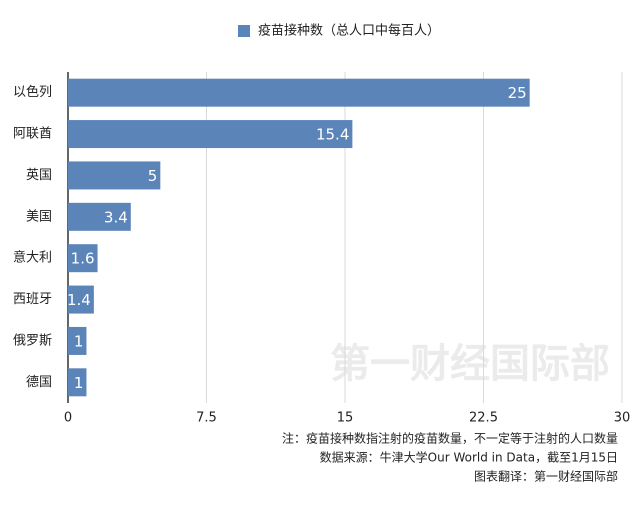 Image resolution: width=640 pixels, height=505 pixels. What do you see at coordinates (39, 175) in the screenshot?
I see `y-tick-label: 英国` at bounding box center [39, 175].